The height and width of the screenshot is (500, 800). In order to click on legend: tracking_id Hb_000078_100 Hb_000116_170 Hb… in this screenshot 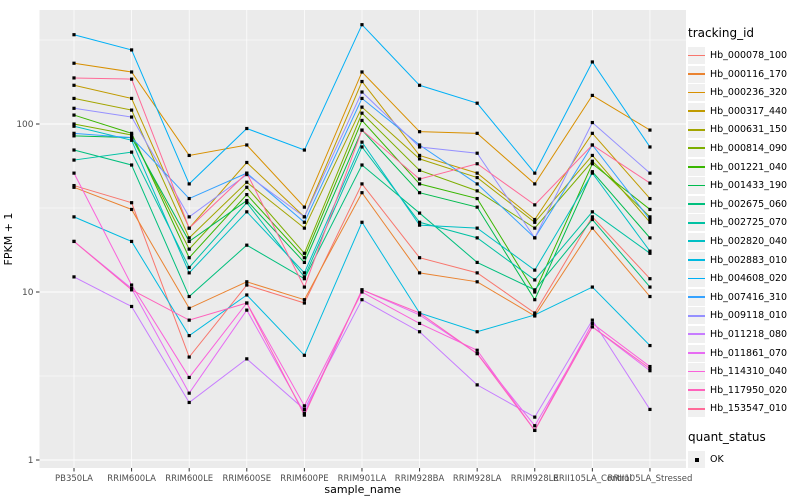, I will do `click(744, 248)`.